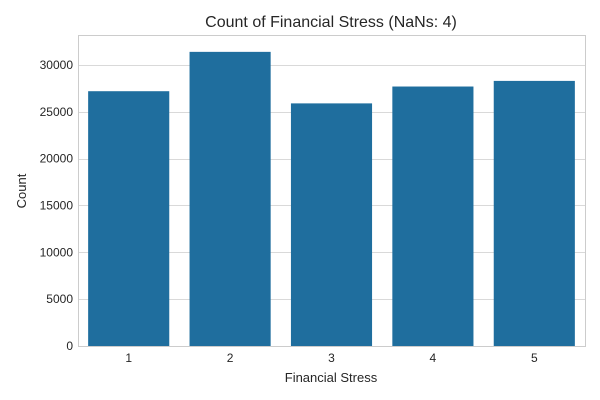 This screenshot has height=400, width=600. I want to click on x-tick-label: 5, so click(534, 358).